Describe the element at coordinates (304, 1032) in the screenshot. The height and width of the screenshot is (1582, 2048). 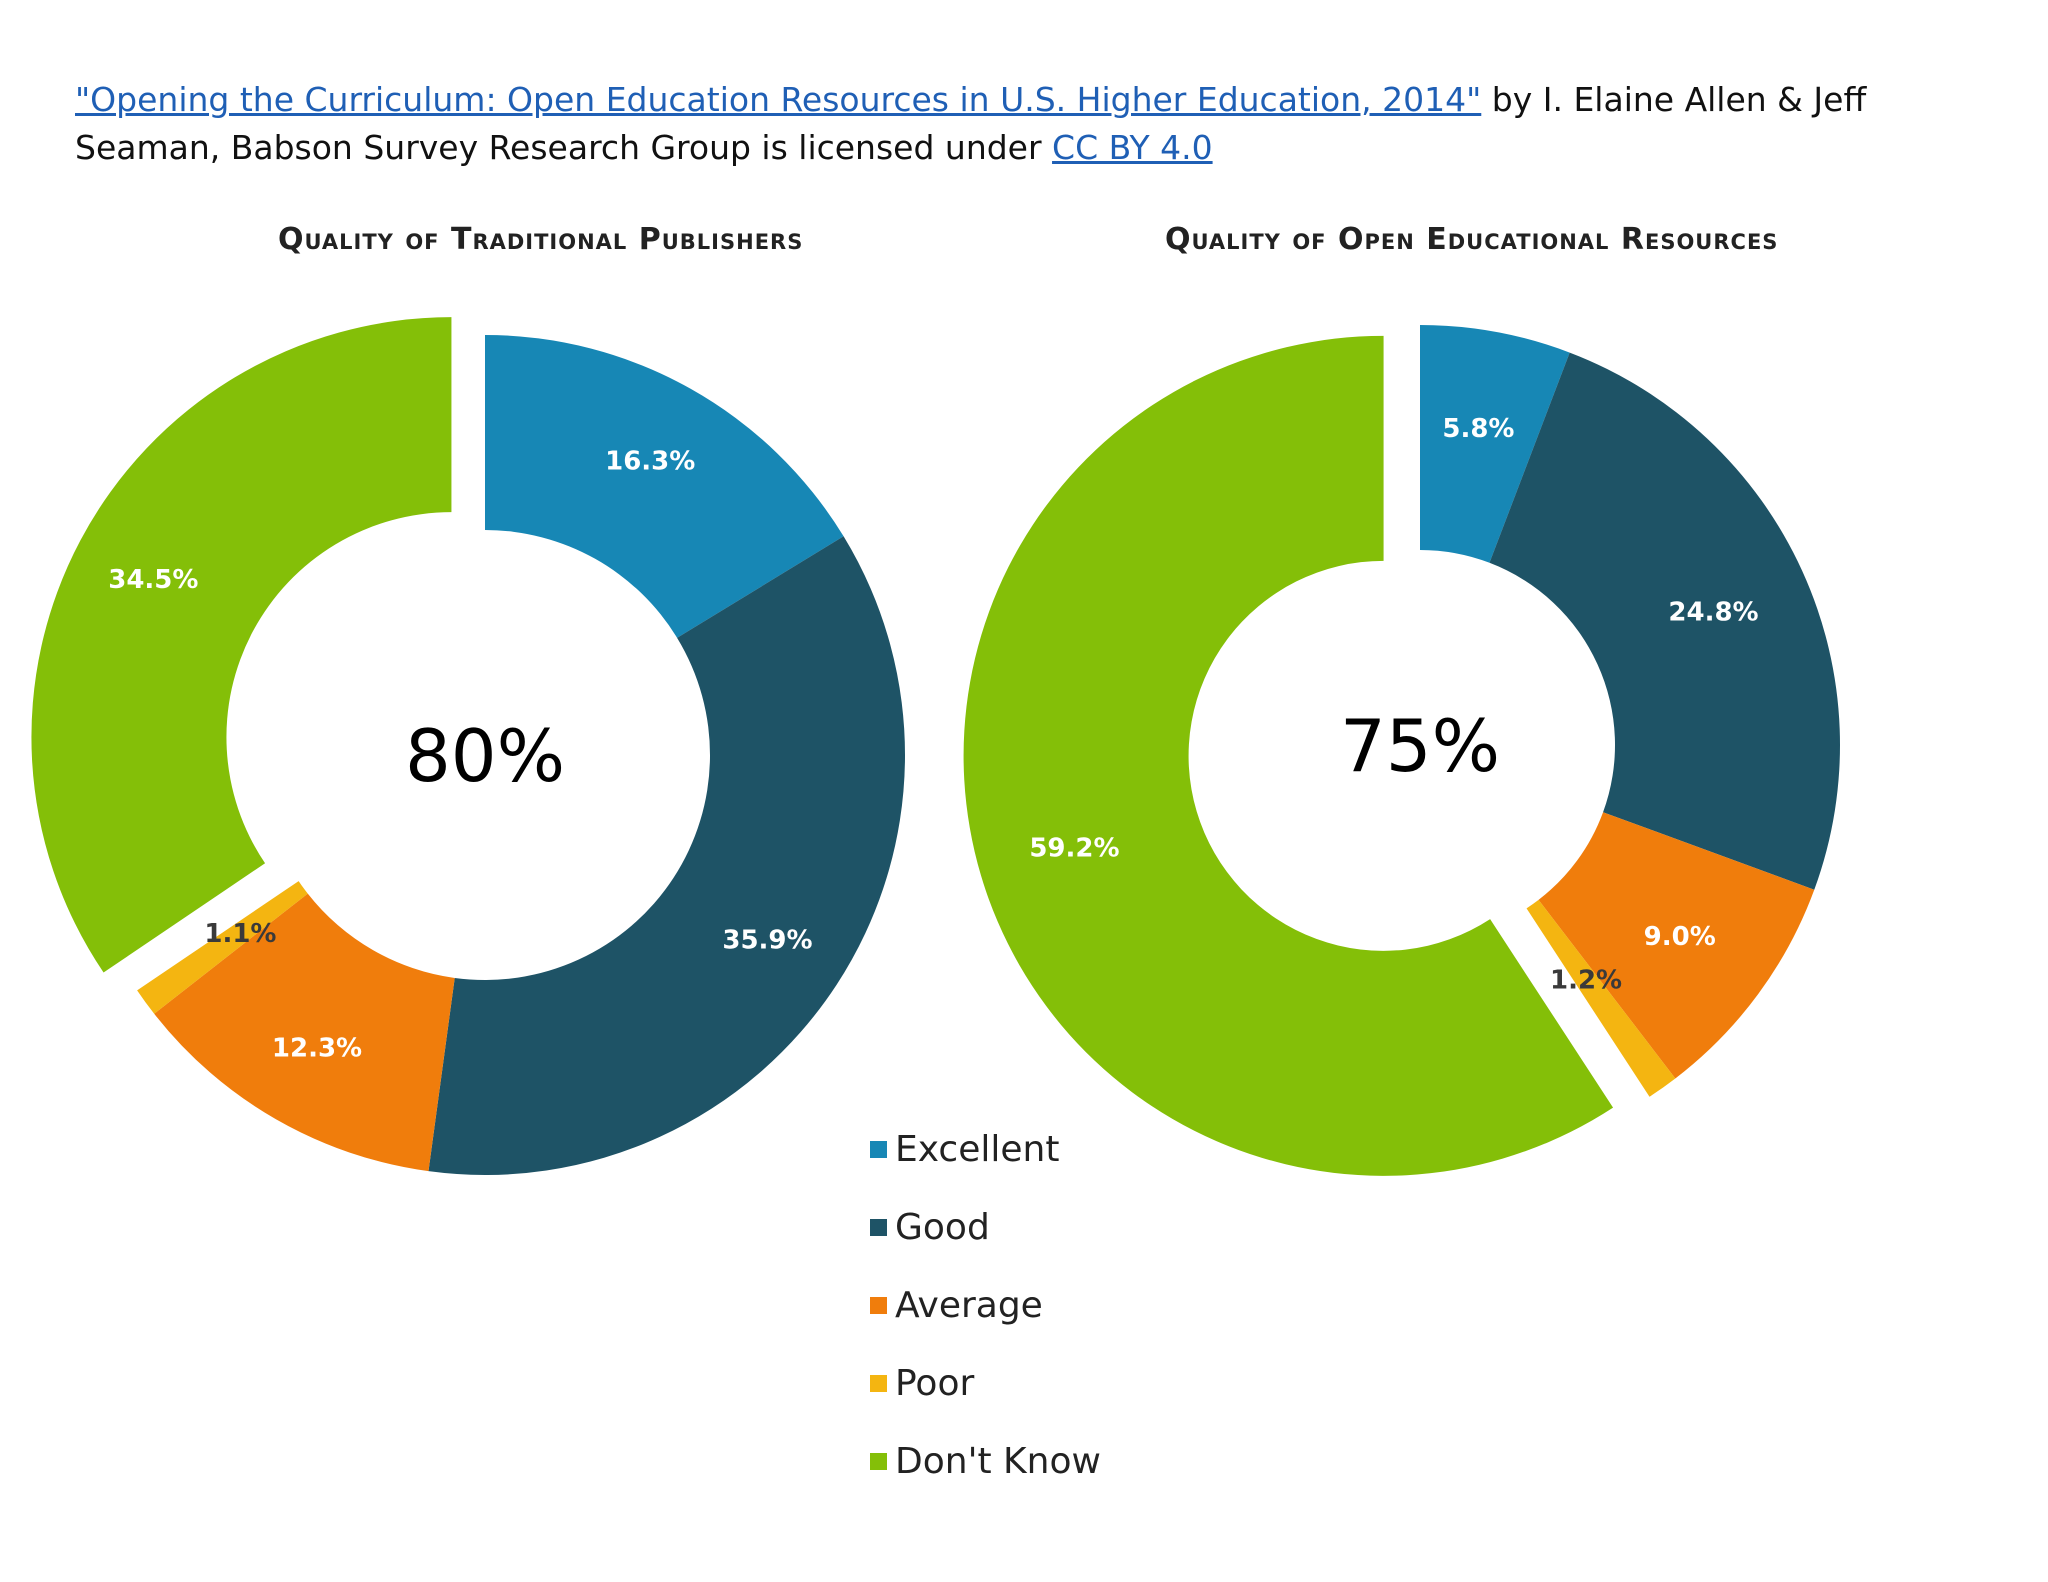
I see `slice-0-average` at that location.